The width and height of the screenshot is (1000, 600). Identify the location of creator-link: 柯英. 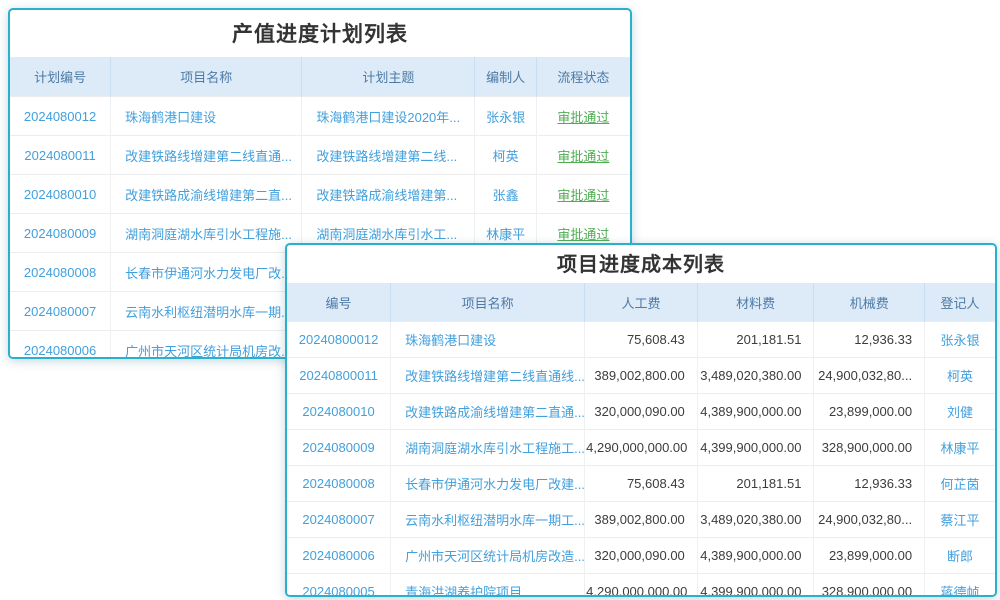
(505, 155).